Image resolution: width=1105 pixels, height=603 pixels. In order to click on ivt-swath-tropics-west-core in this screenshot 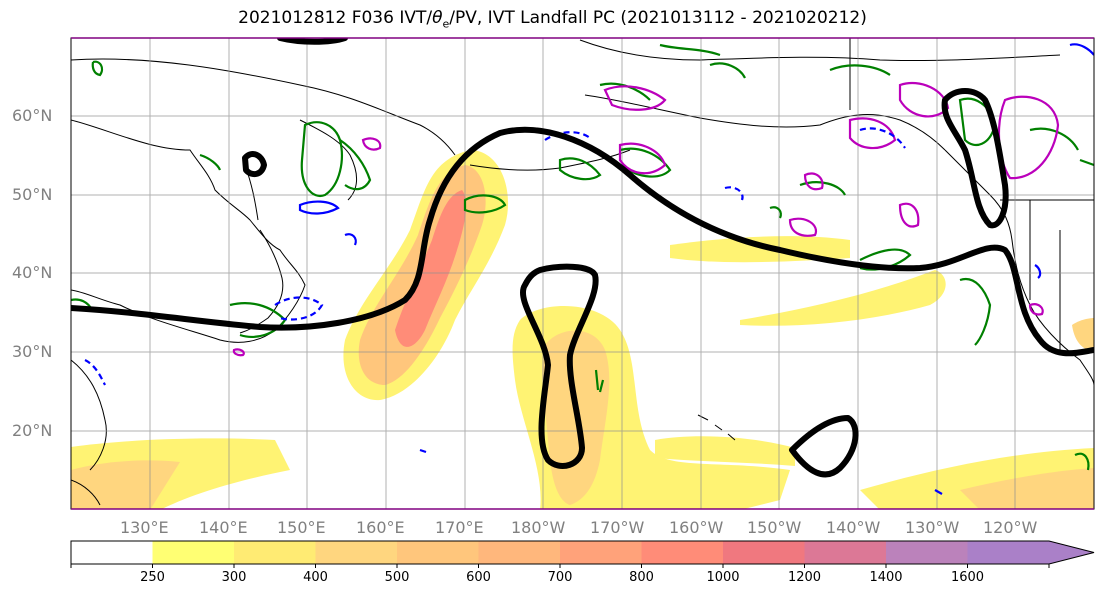, I will do `click(125, 484)`.